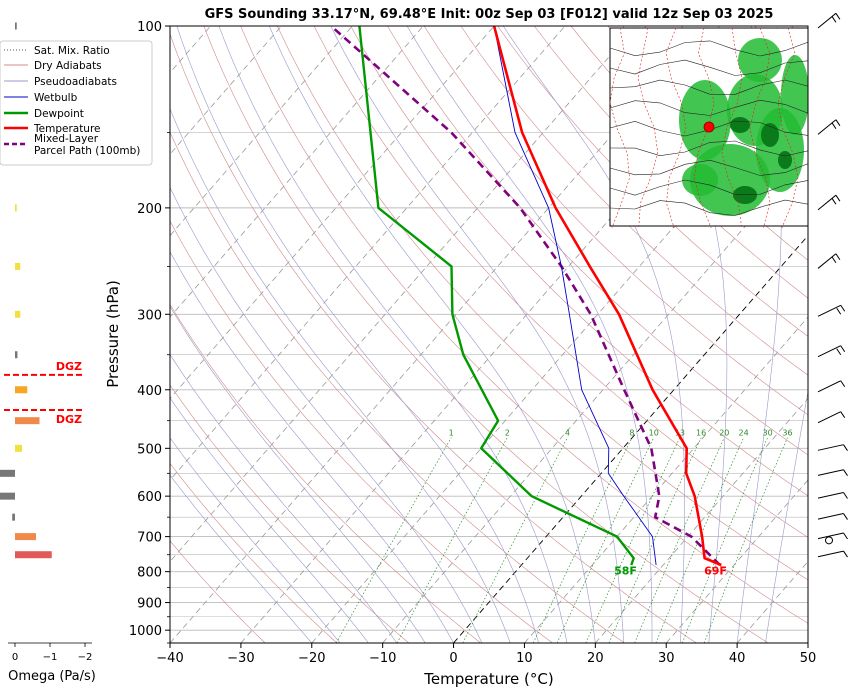 The width and height of the screenshot is (852, 690). Describe the element at coordinates (149, 391) in the screenshot. I see `y-tick-label: 400` at that location.